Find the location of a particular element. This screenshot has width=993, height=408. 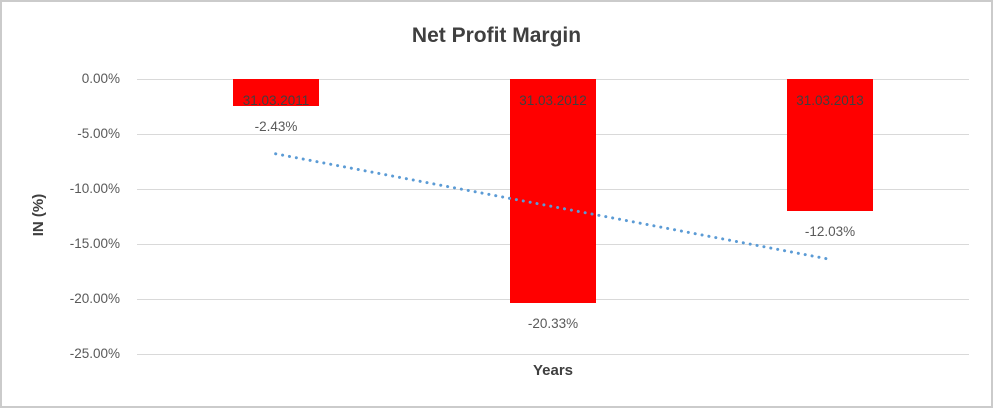

data-label: -12.03% is located at coordinates (830, 231).